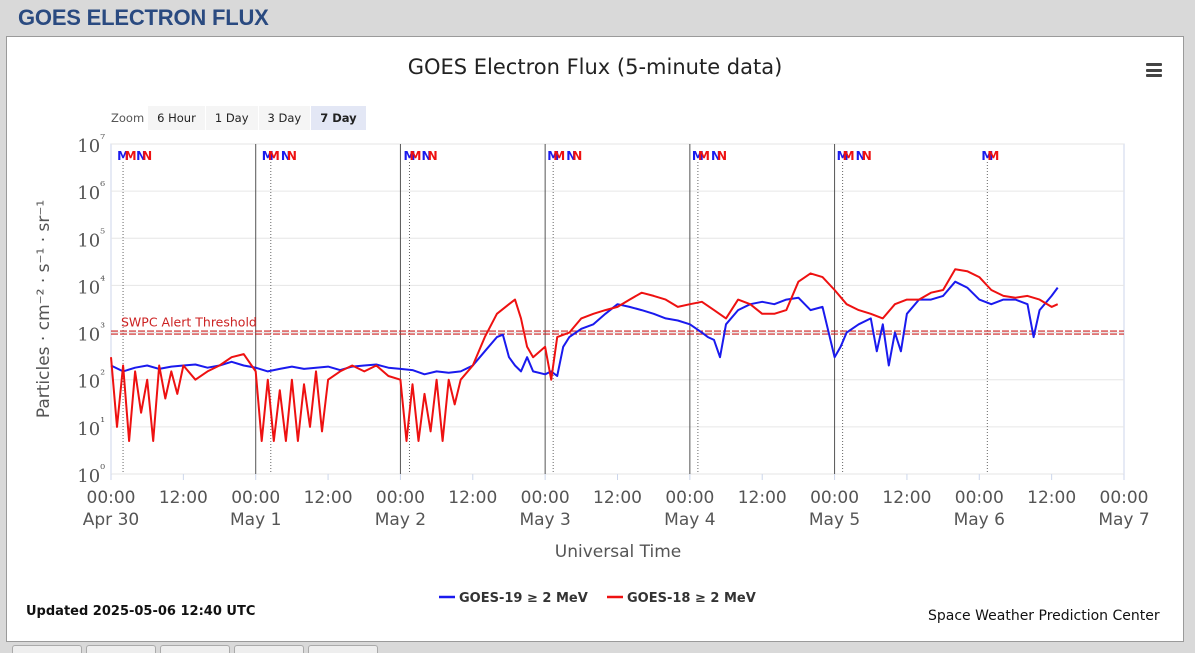  I want to click on page-header: GOES ELECTRON FLUX, so click(597, 18).